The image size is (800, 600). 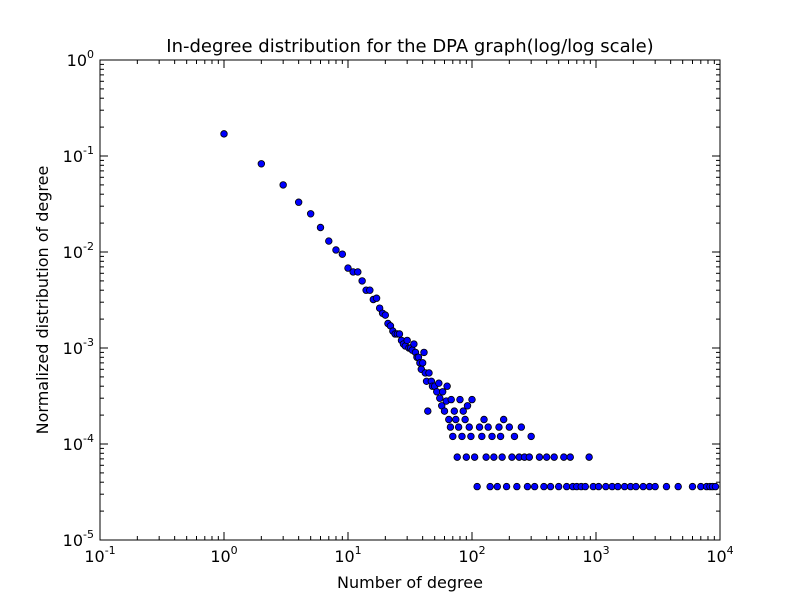 I want to click on x-tick-label: 10³, so click(x=595, y=555).